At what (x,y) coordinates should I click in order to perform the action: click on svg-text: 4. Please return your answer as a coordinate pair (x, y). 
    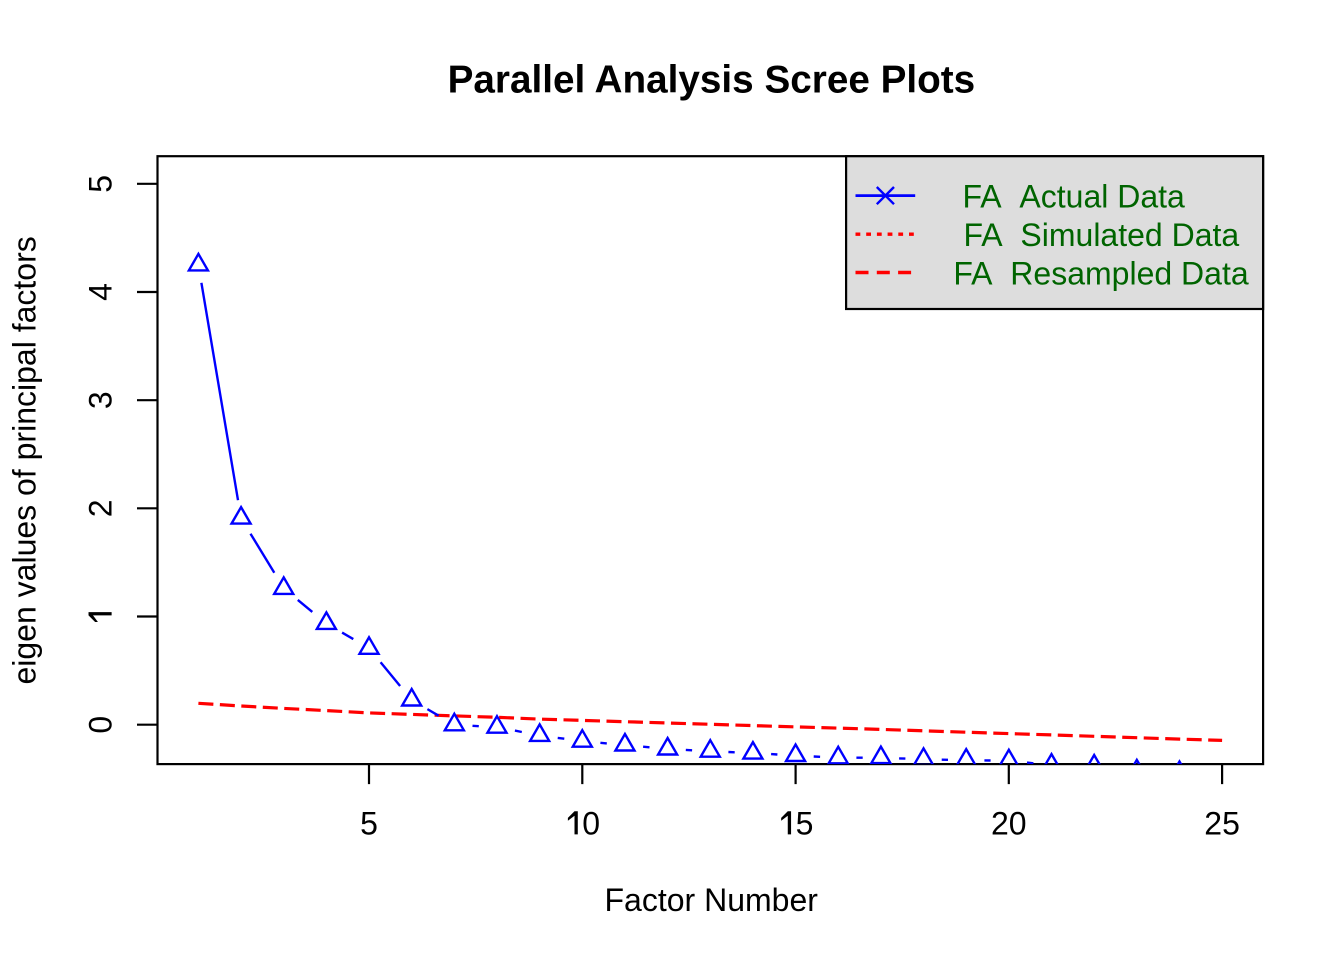
    Looking at the image, I should click on (101, 292).